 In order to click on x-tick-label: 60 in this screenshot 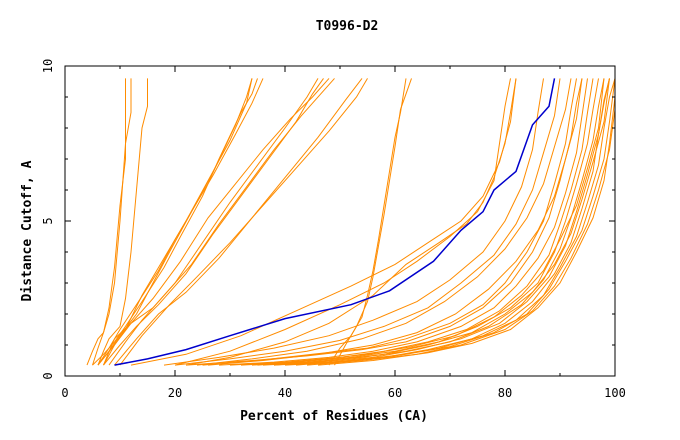, I will do `click(395, 393)`.